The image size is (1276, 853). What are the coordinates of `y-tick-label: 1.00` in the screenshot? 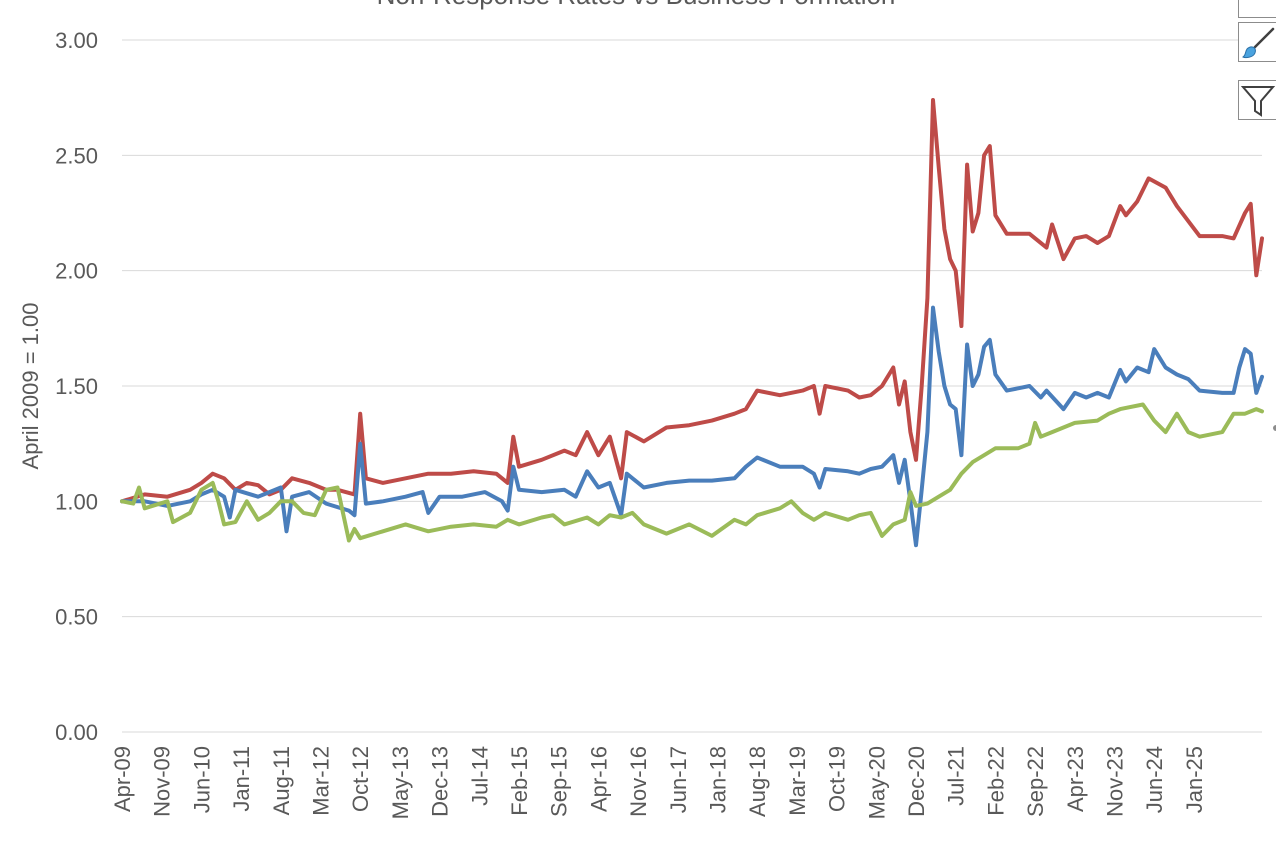 It's located at (76, 501).